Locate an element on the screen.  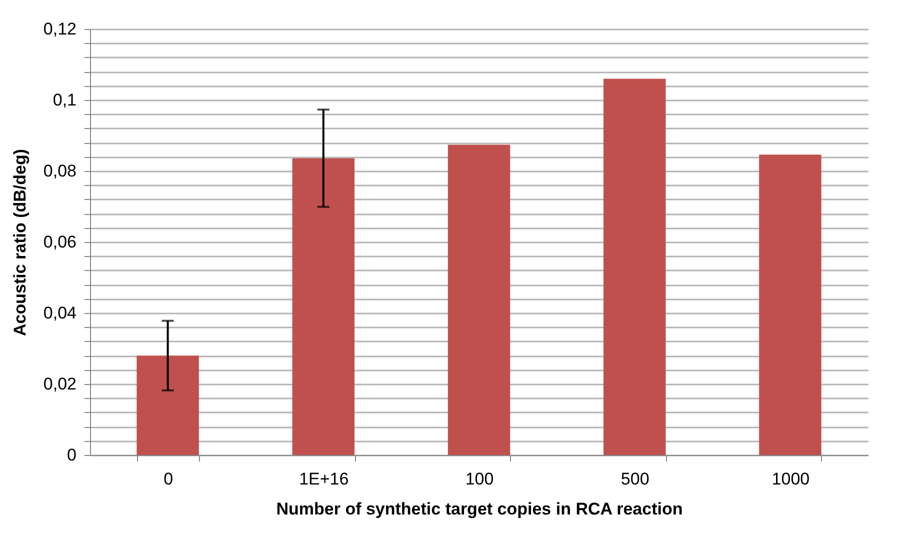
y-tick-label: 0,08 is located at coordinates (59, 171).